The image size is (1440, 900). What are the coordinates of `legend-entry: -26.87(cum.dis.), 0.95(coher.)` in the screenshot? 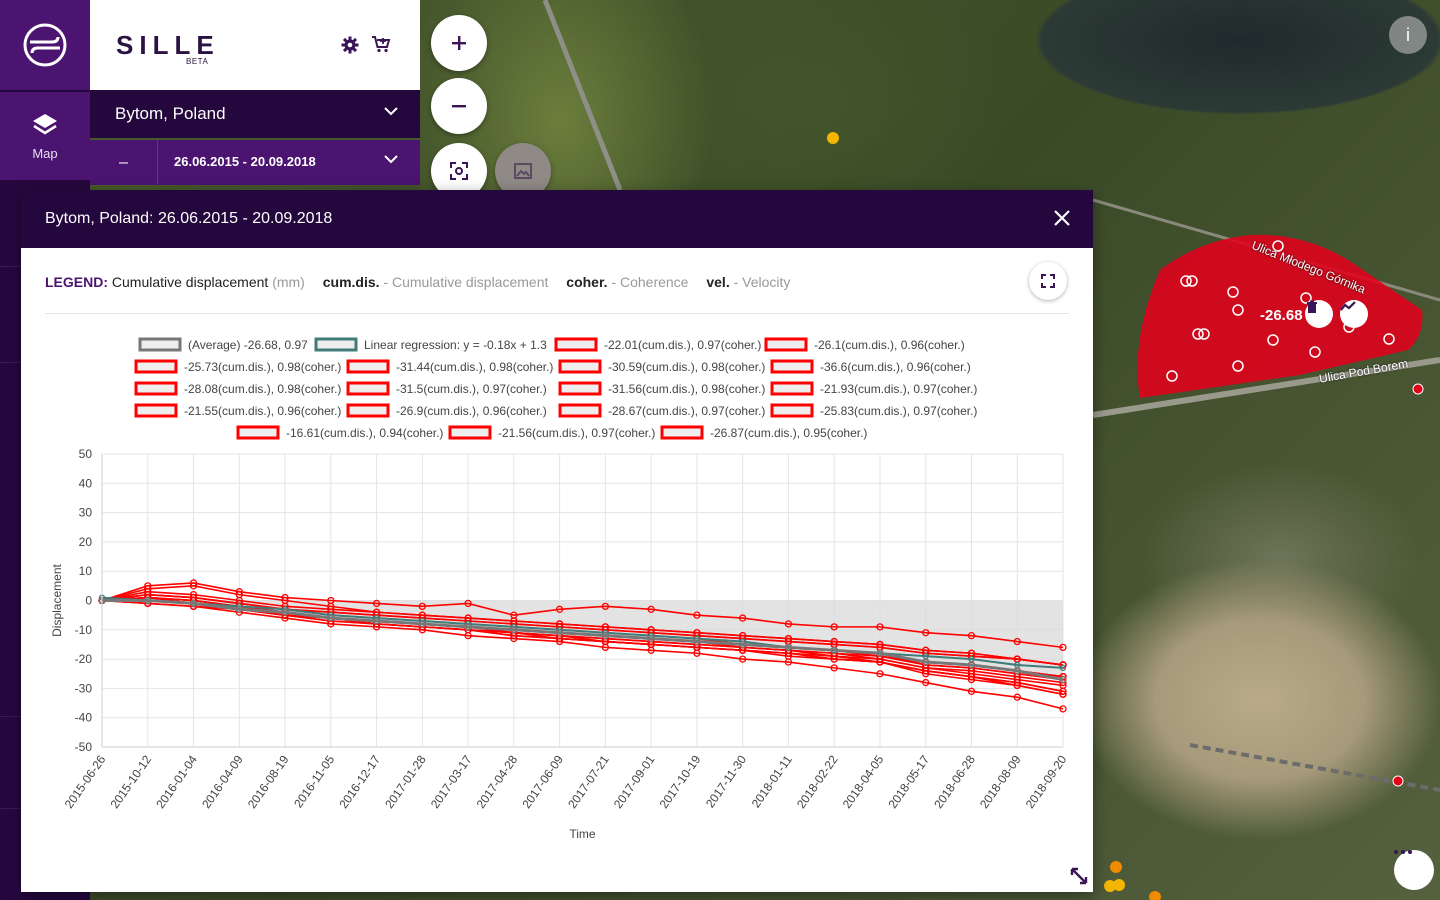 It's located at (788, 433).